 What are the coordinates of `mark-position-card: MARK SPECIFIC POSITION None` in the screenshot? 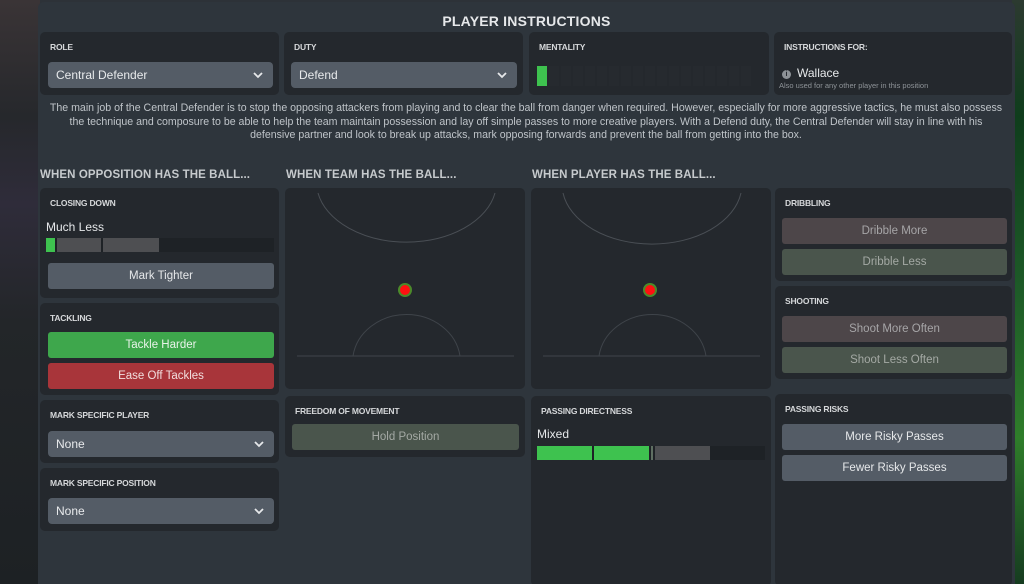 It's located at (159, 499).